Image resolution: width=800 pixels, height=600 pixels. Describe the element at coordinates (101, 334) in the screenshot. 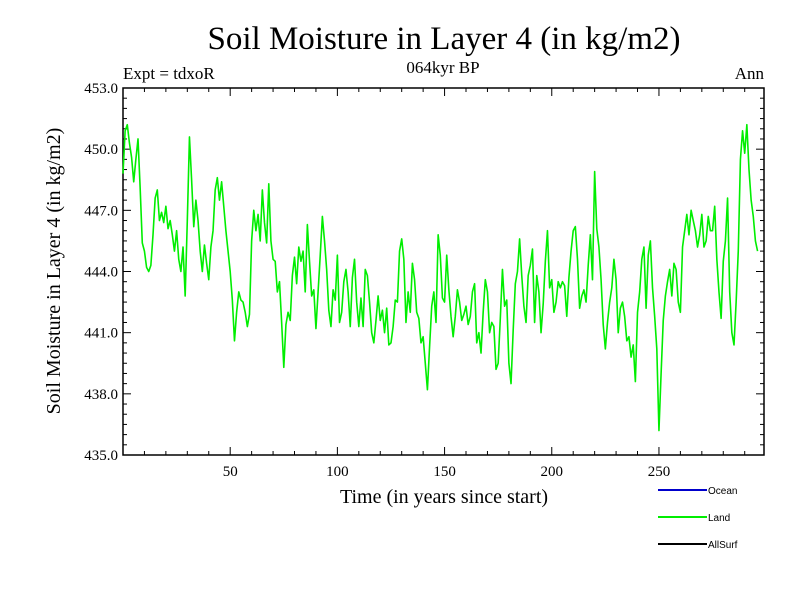

I see `y-tick-label: 441.0` at that location.